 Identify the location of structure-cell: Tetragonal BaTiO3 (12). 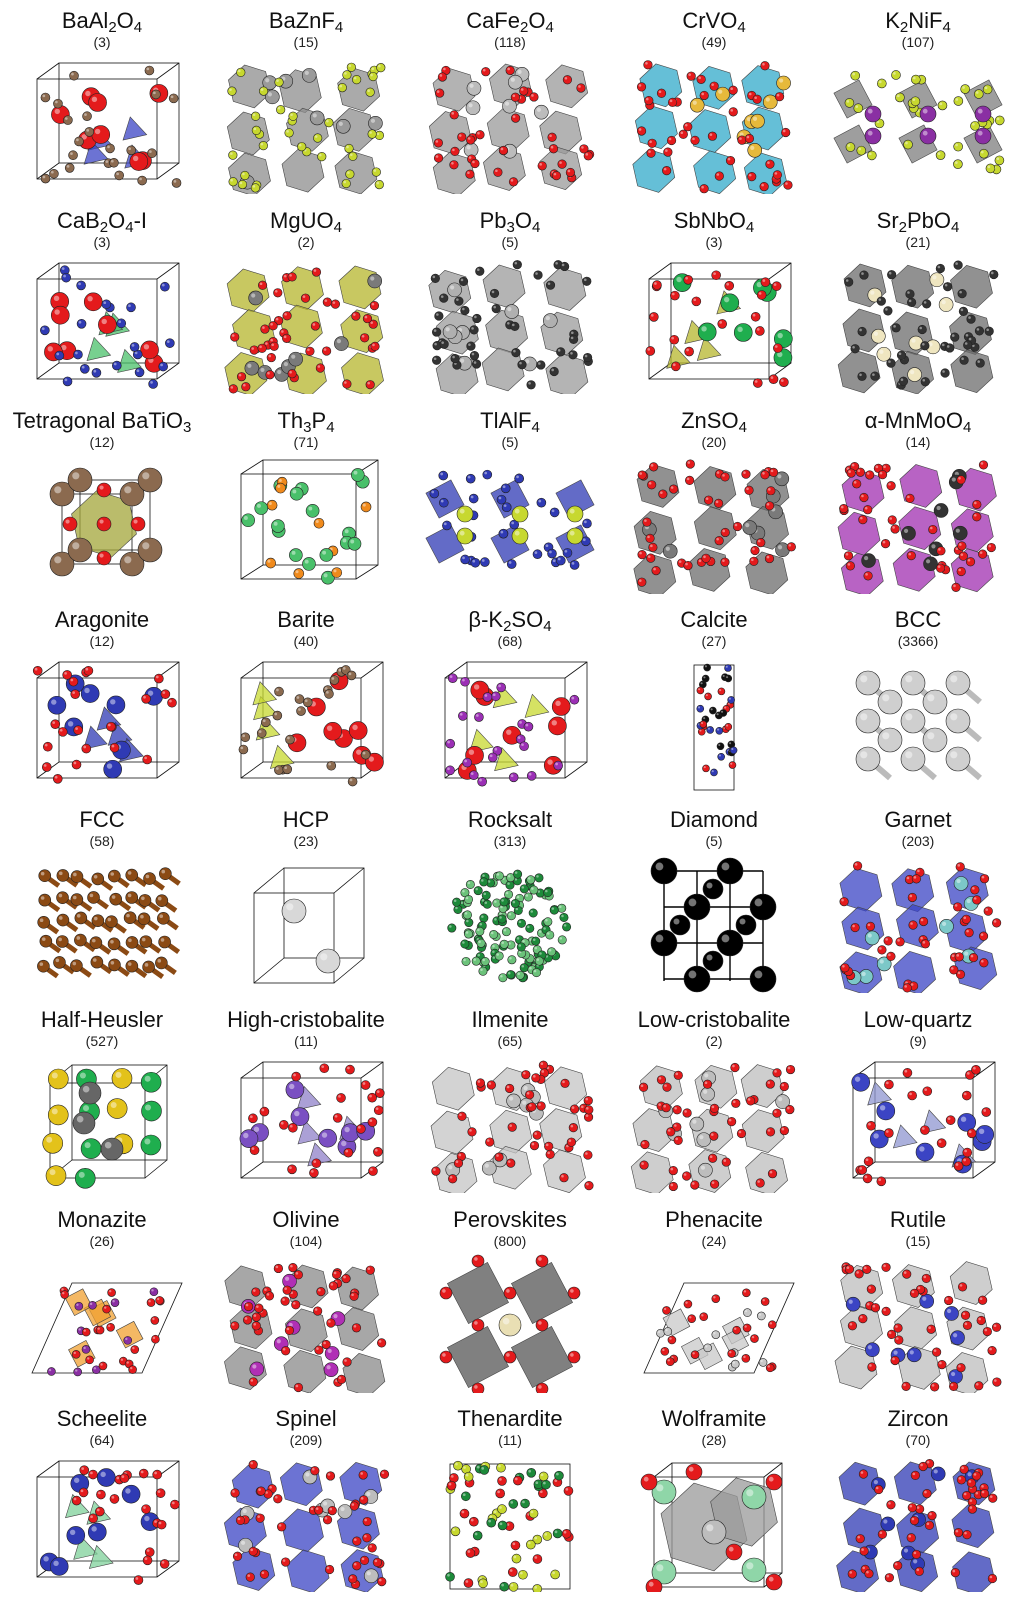
(102, 500).